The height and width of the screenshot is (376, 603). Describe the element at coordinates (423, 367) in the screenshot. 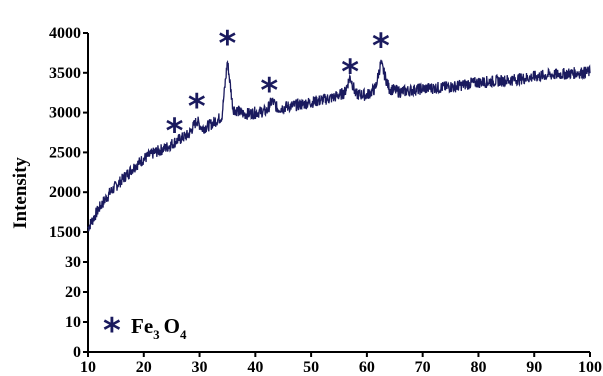

I see `x-tick-label: 70` at that location.